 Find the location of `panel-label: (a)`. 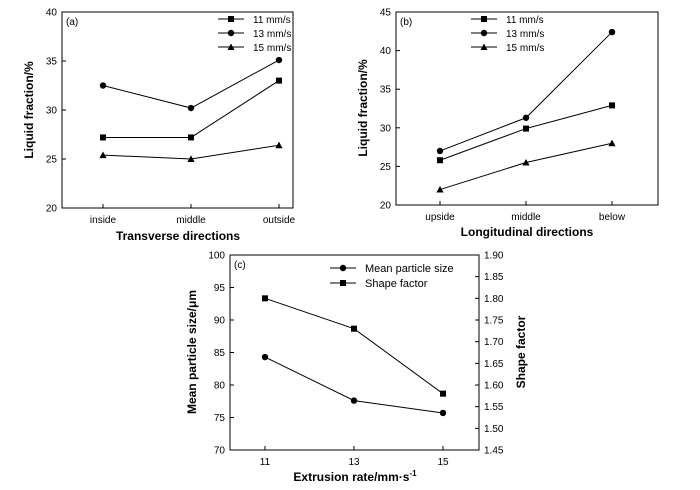

panel-label: (a) is located at coordinates (72, 22).